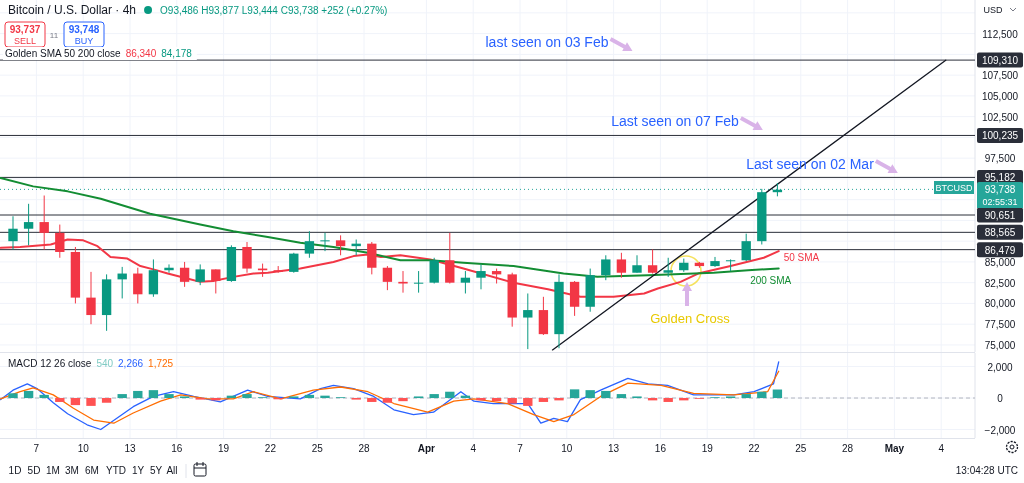 This screenshot has height=483, width=1024. I want to click on annotation: 86,340, so click(141, 53).